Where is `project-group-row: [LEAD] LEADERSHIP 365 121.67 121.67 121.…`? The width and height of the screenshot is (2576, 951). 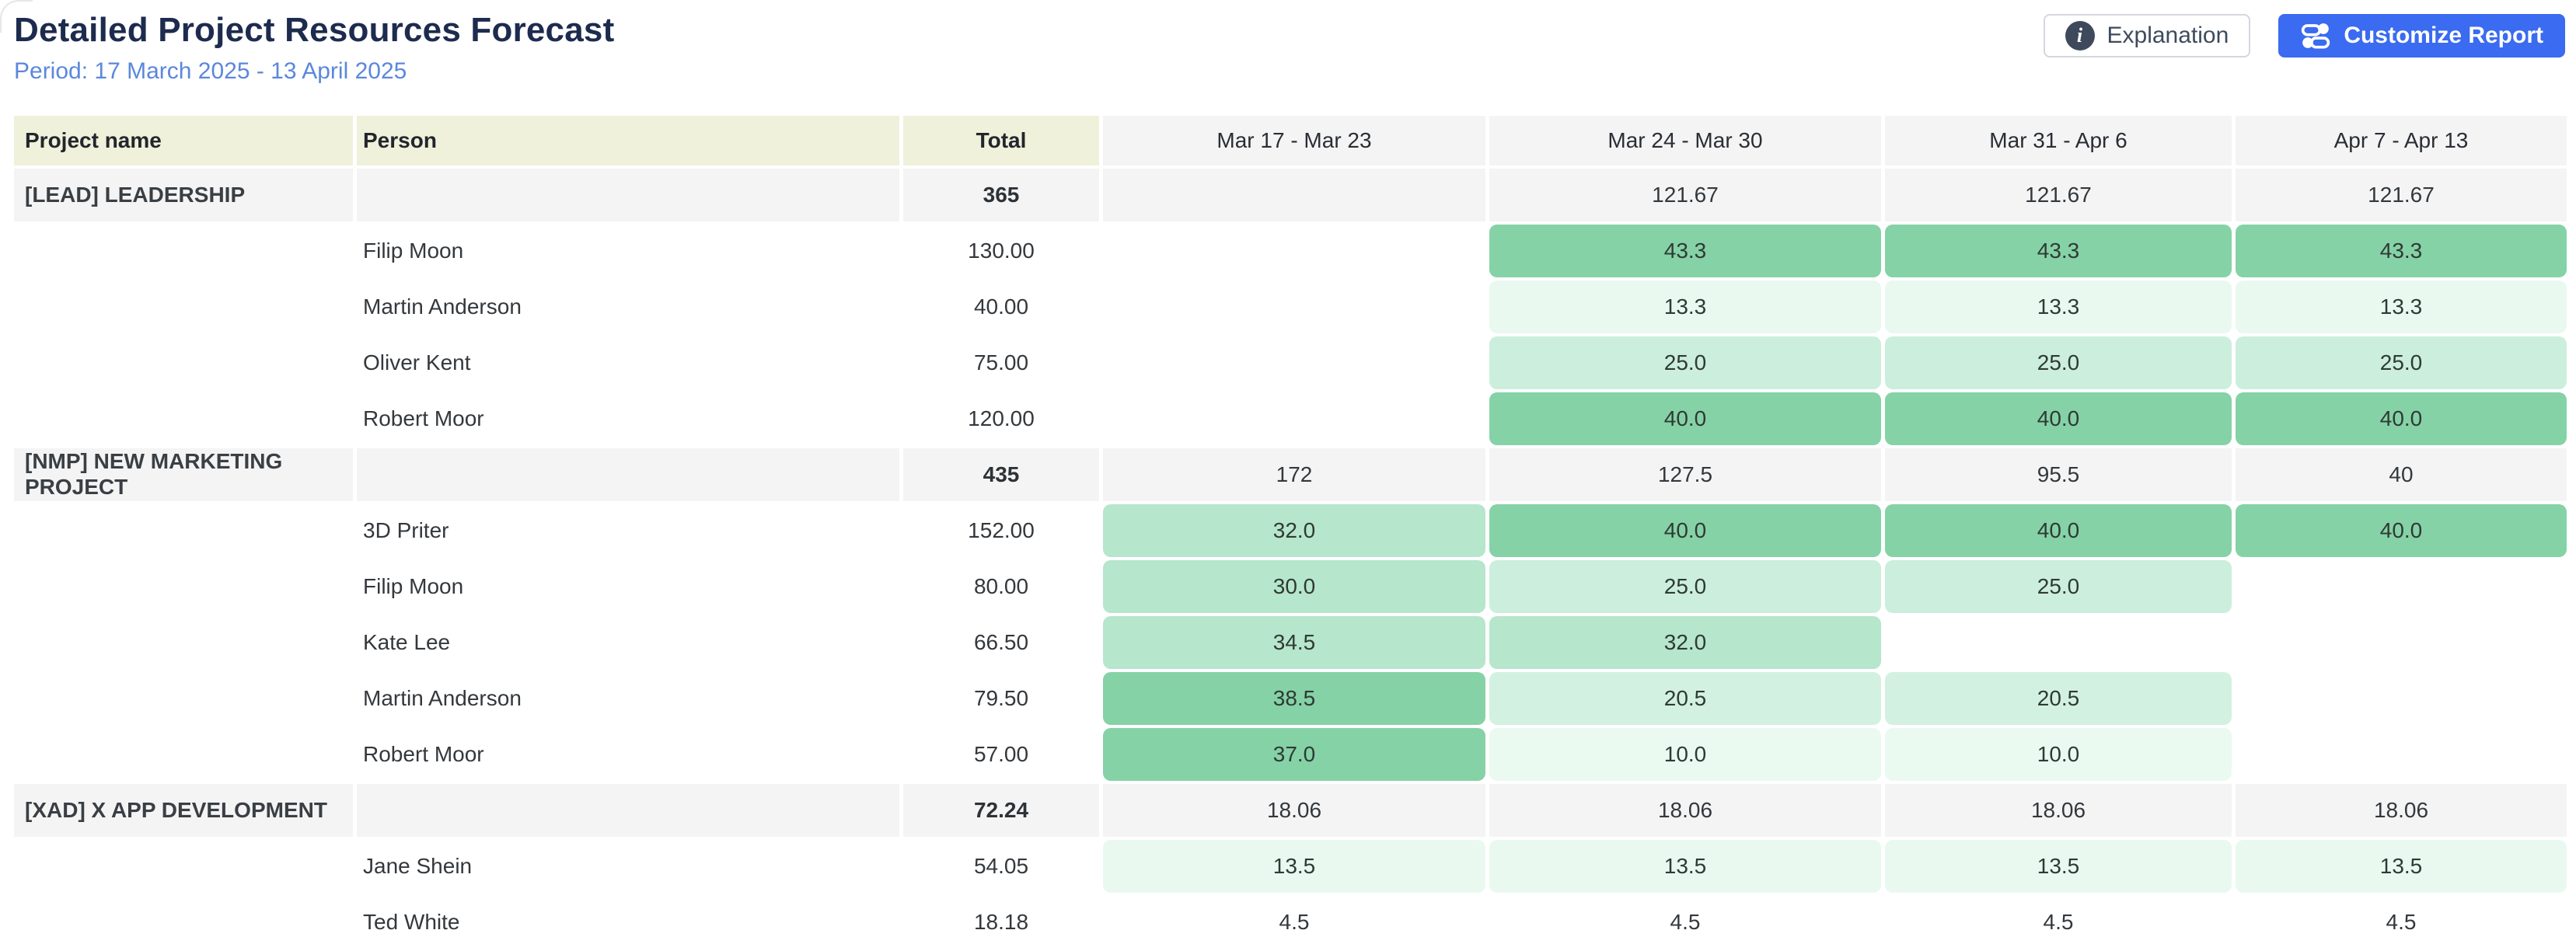
project-group-row: [LEAD] LEADERSHIP 365 121.67 121.67 121.… is located at coordinates (1291, 194).